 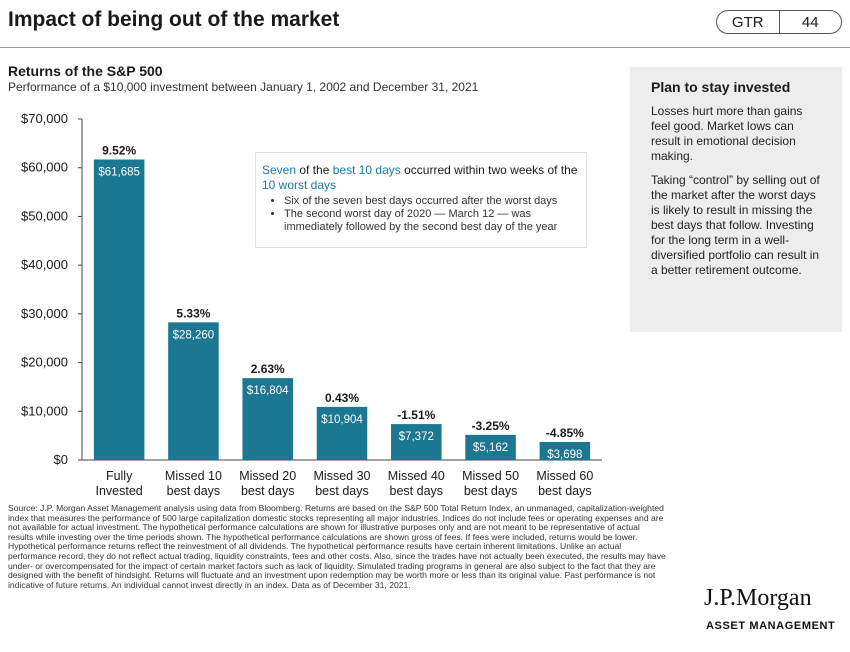 What do you see at coordinates (489, 170) in the screenshot?
I see `callout-text-2: occurred within two weeks of the` at bounding box center [489, 170].